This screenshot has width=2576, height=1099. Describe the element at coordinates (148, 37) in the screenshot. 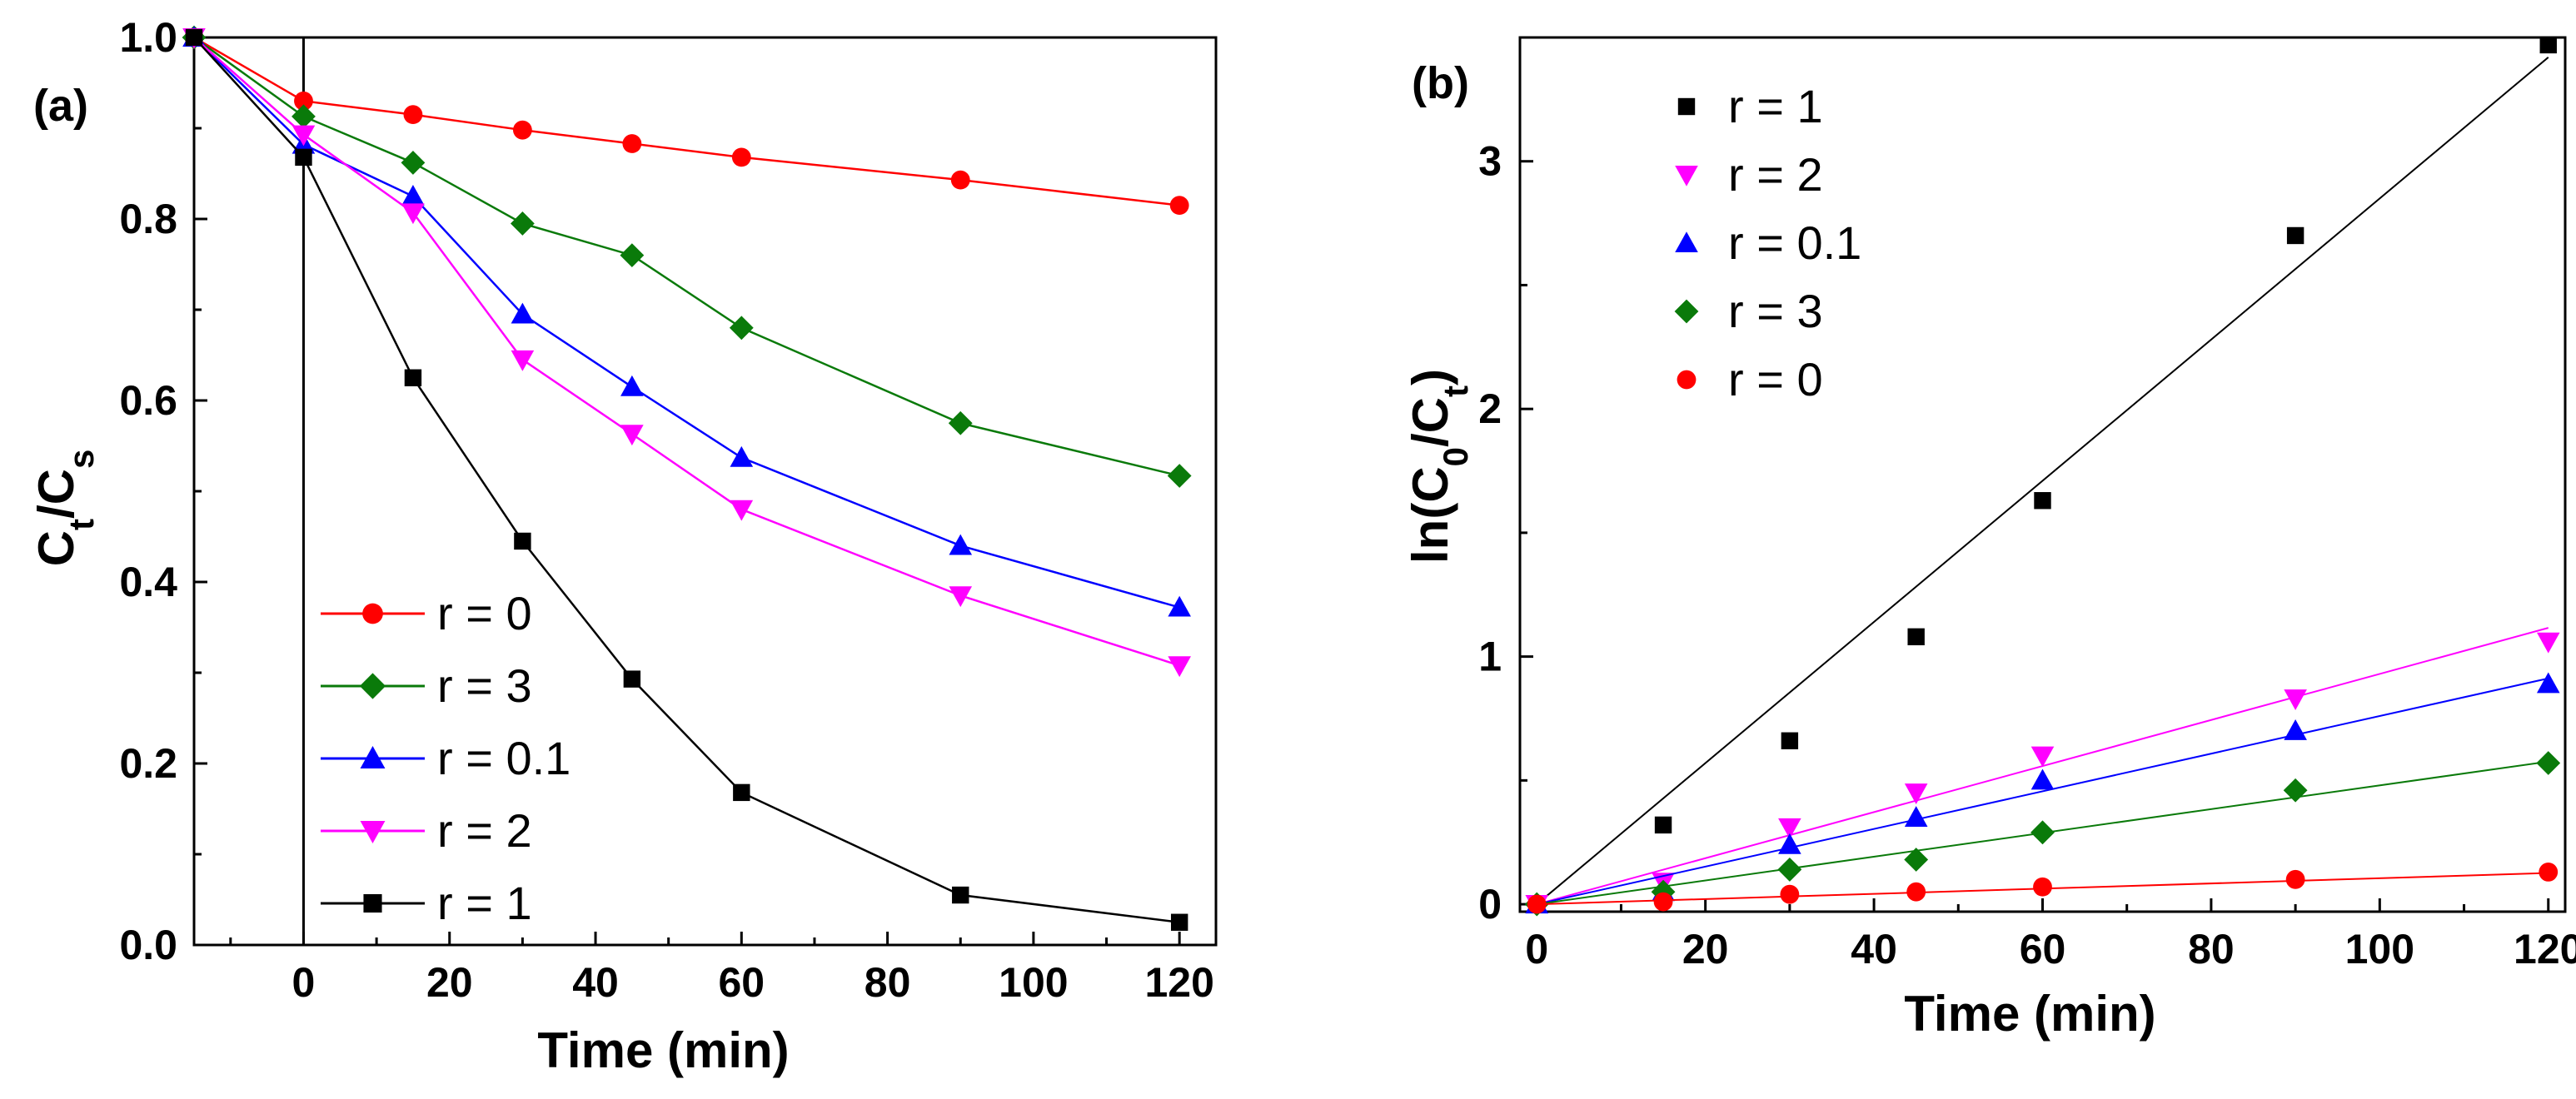

I see `y-tick-label: 1.0` at that location.